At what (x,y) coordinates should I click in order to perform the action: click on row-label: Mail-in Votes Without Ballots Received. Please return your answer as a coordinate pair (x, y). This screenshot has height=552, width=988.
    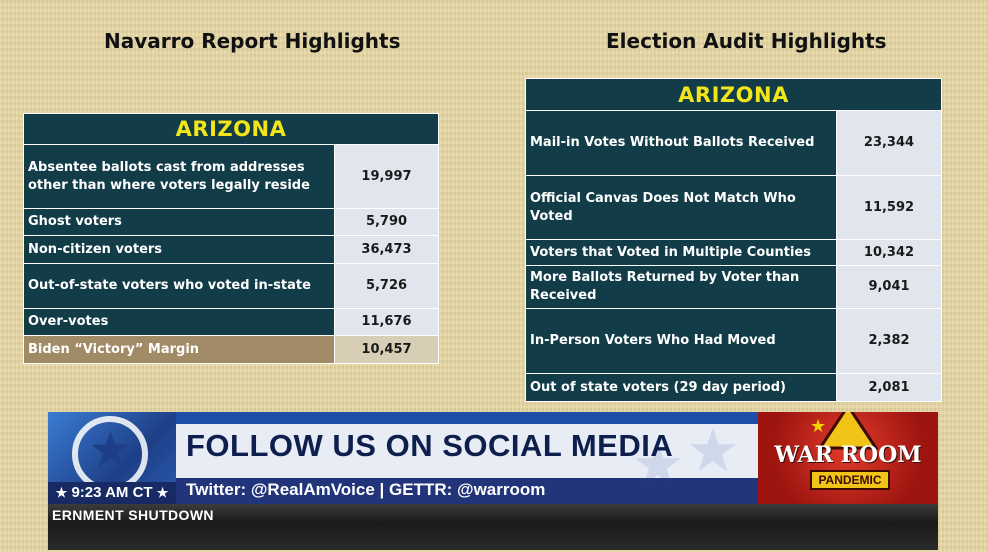
    Looking at the image, I should click on (681, 143).